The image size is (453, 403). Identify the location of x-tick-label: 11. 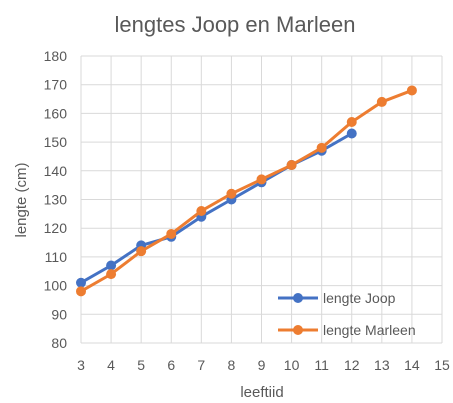
(321, 365).